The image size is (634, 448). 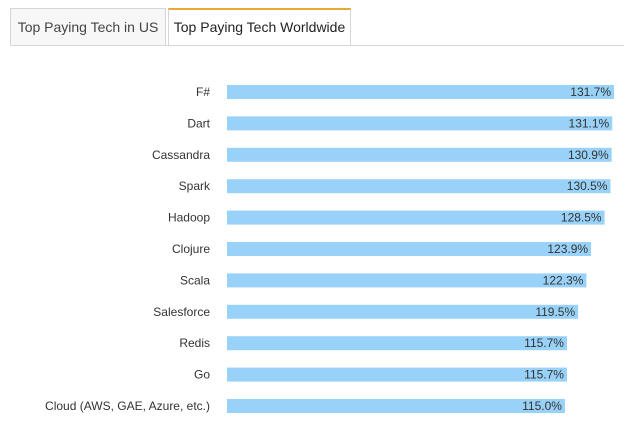 I want to click on value-label: 122.3%, so click(x=563, y=280).